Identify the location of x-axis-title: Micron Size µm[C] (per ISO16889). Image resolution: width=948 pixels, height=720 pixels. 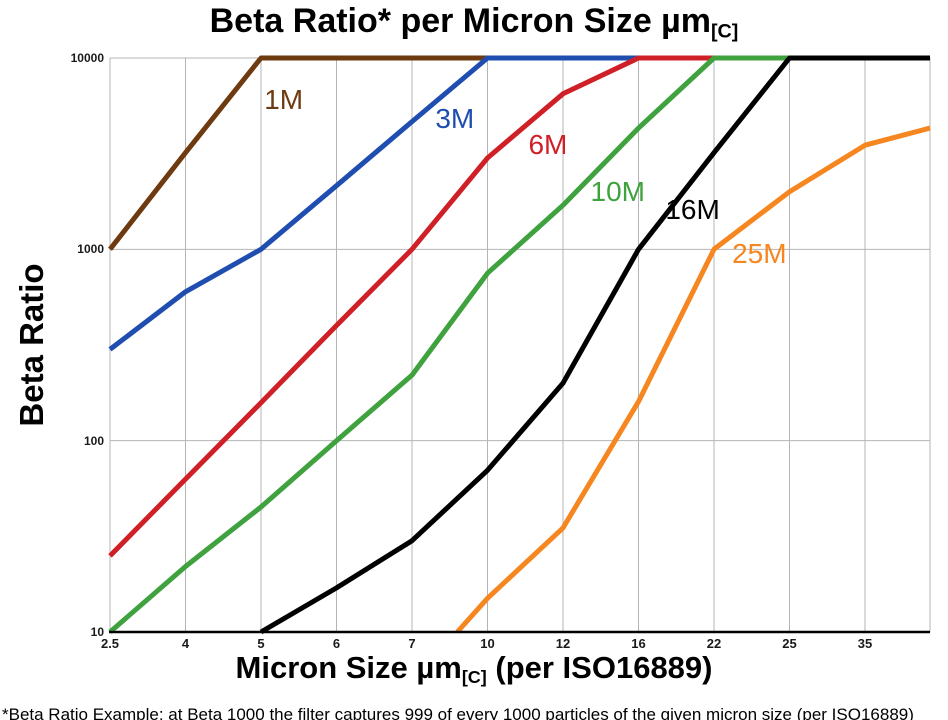
(474, 669).